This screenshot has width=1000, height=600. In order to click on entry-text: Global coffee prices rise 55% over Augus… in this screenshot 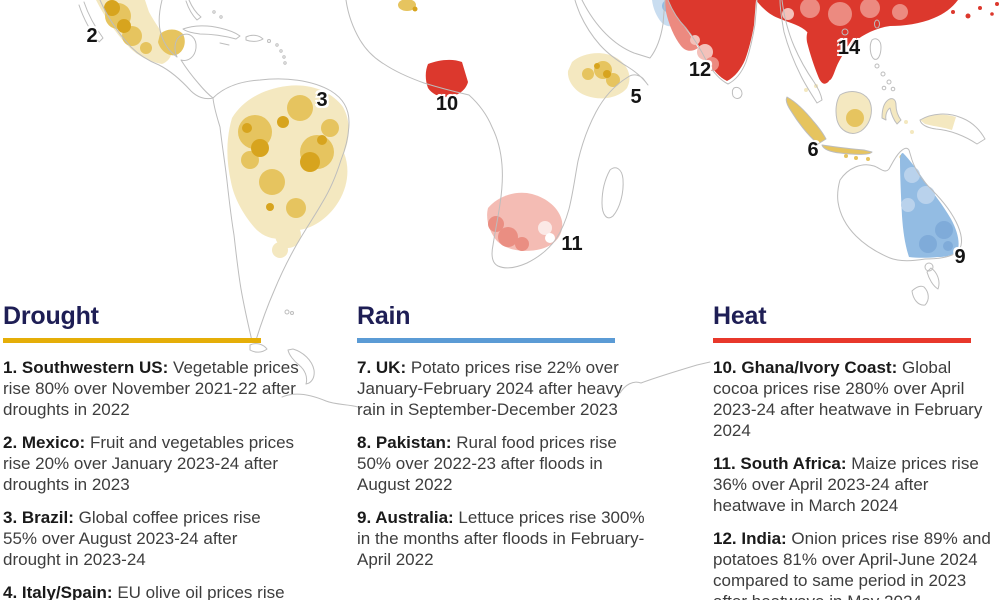, I will do `click(132, 538)`.